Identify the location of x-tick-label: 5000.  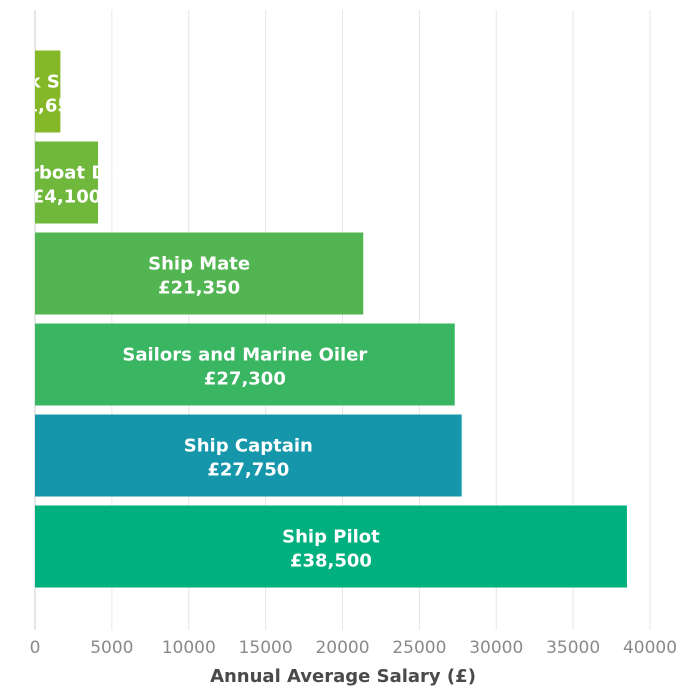
(111, 648).